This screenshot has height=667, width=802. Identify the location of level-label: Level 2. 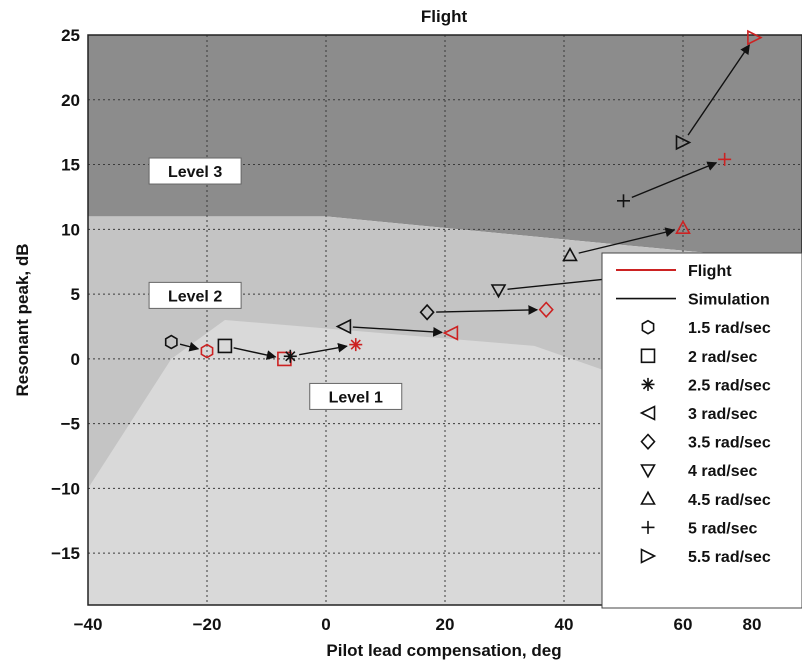
(195, 296).